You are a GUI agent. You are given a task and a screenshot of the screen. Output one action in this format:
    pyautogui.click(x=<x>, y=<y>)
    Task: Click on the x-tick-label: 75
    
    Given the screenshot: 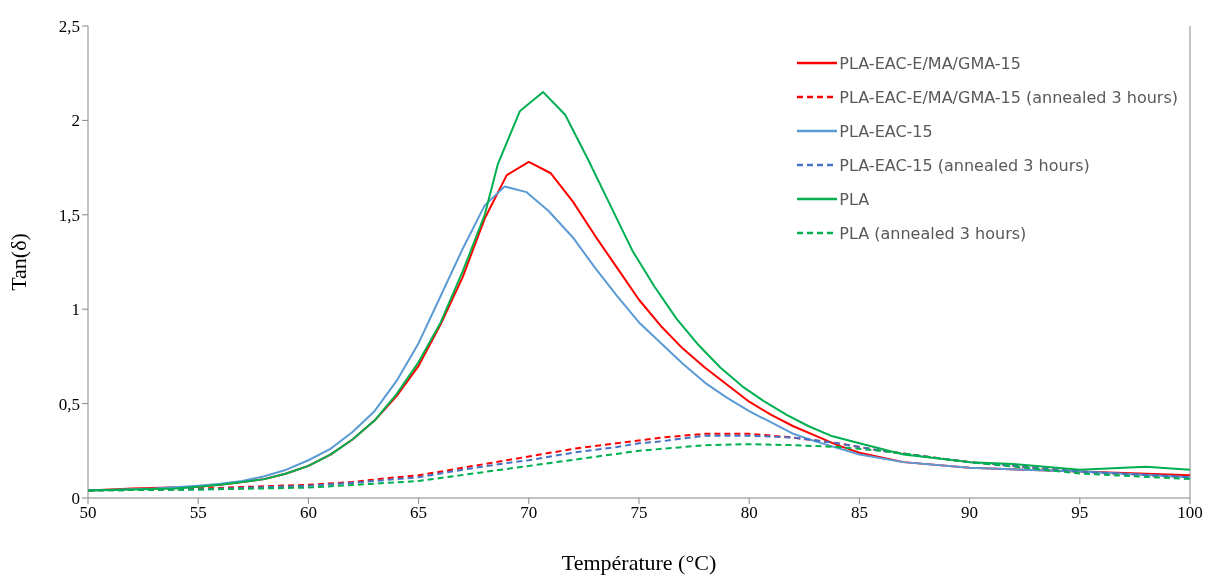 What is the action you would take?
    pyautogui.click(x=639, y=513)
    